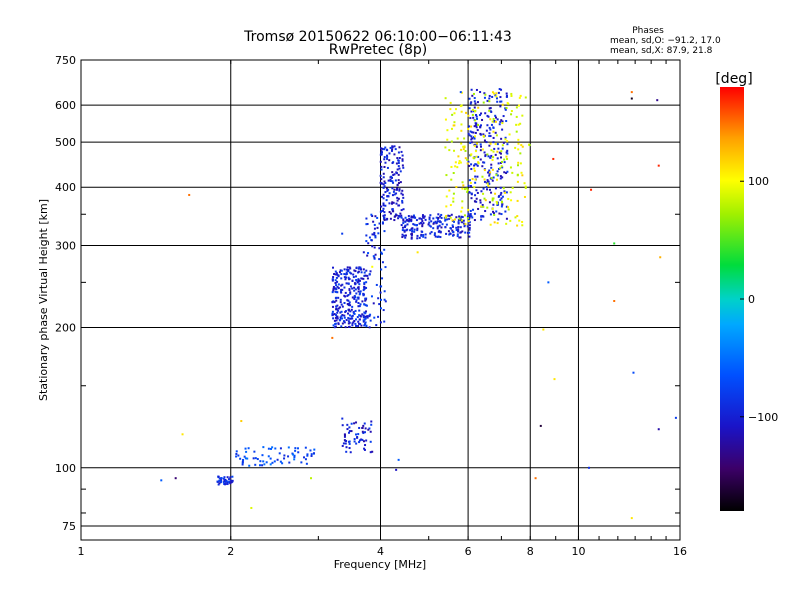 The image size is (800, 600). Describe the element at coordinates (65, 105) in the screenshot. I see `y-tick-label: 600` at that location.